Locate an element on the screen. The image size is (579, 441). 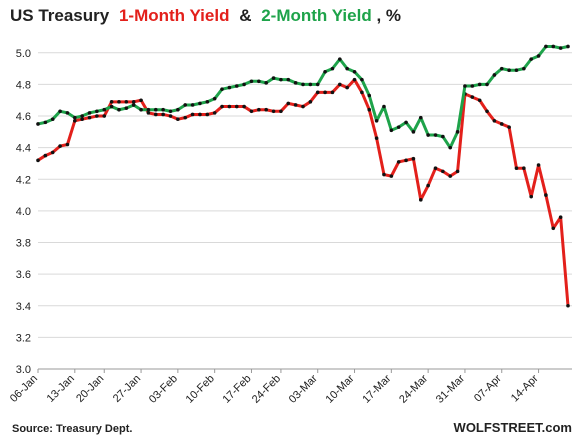
y-tick-label: 3.8 is located at coordinates (23, 244).